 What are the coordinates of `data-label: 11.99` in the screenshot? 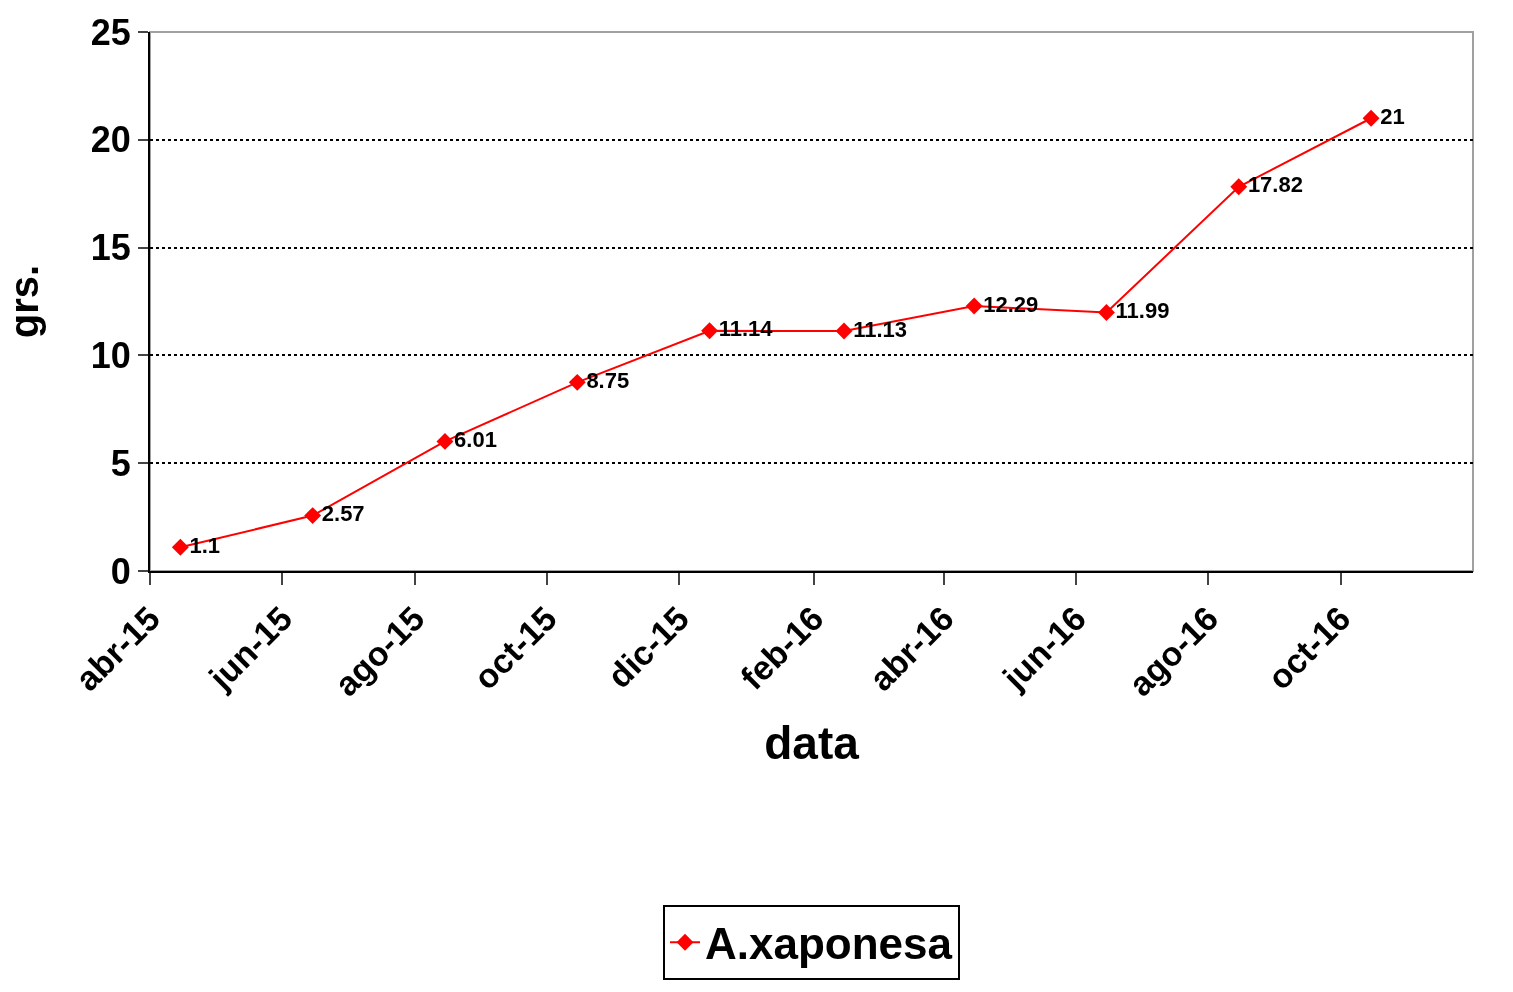 It's located at (1142, 310).